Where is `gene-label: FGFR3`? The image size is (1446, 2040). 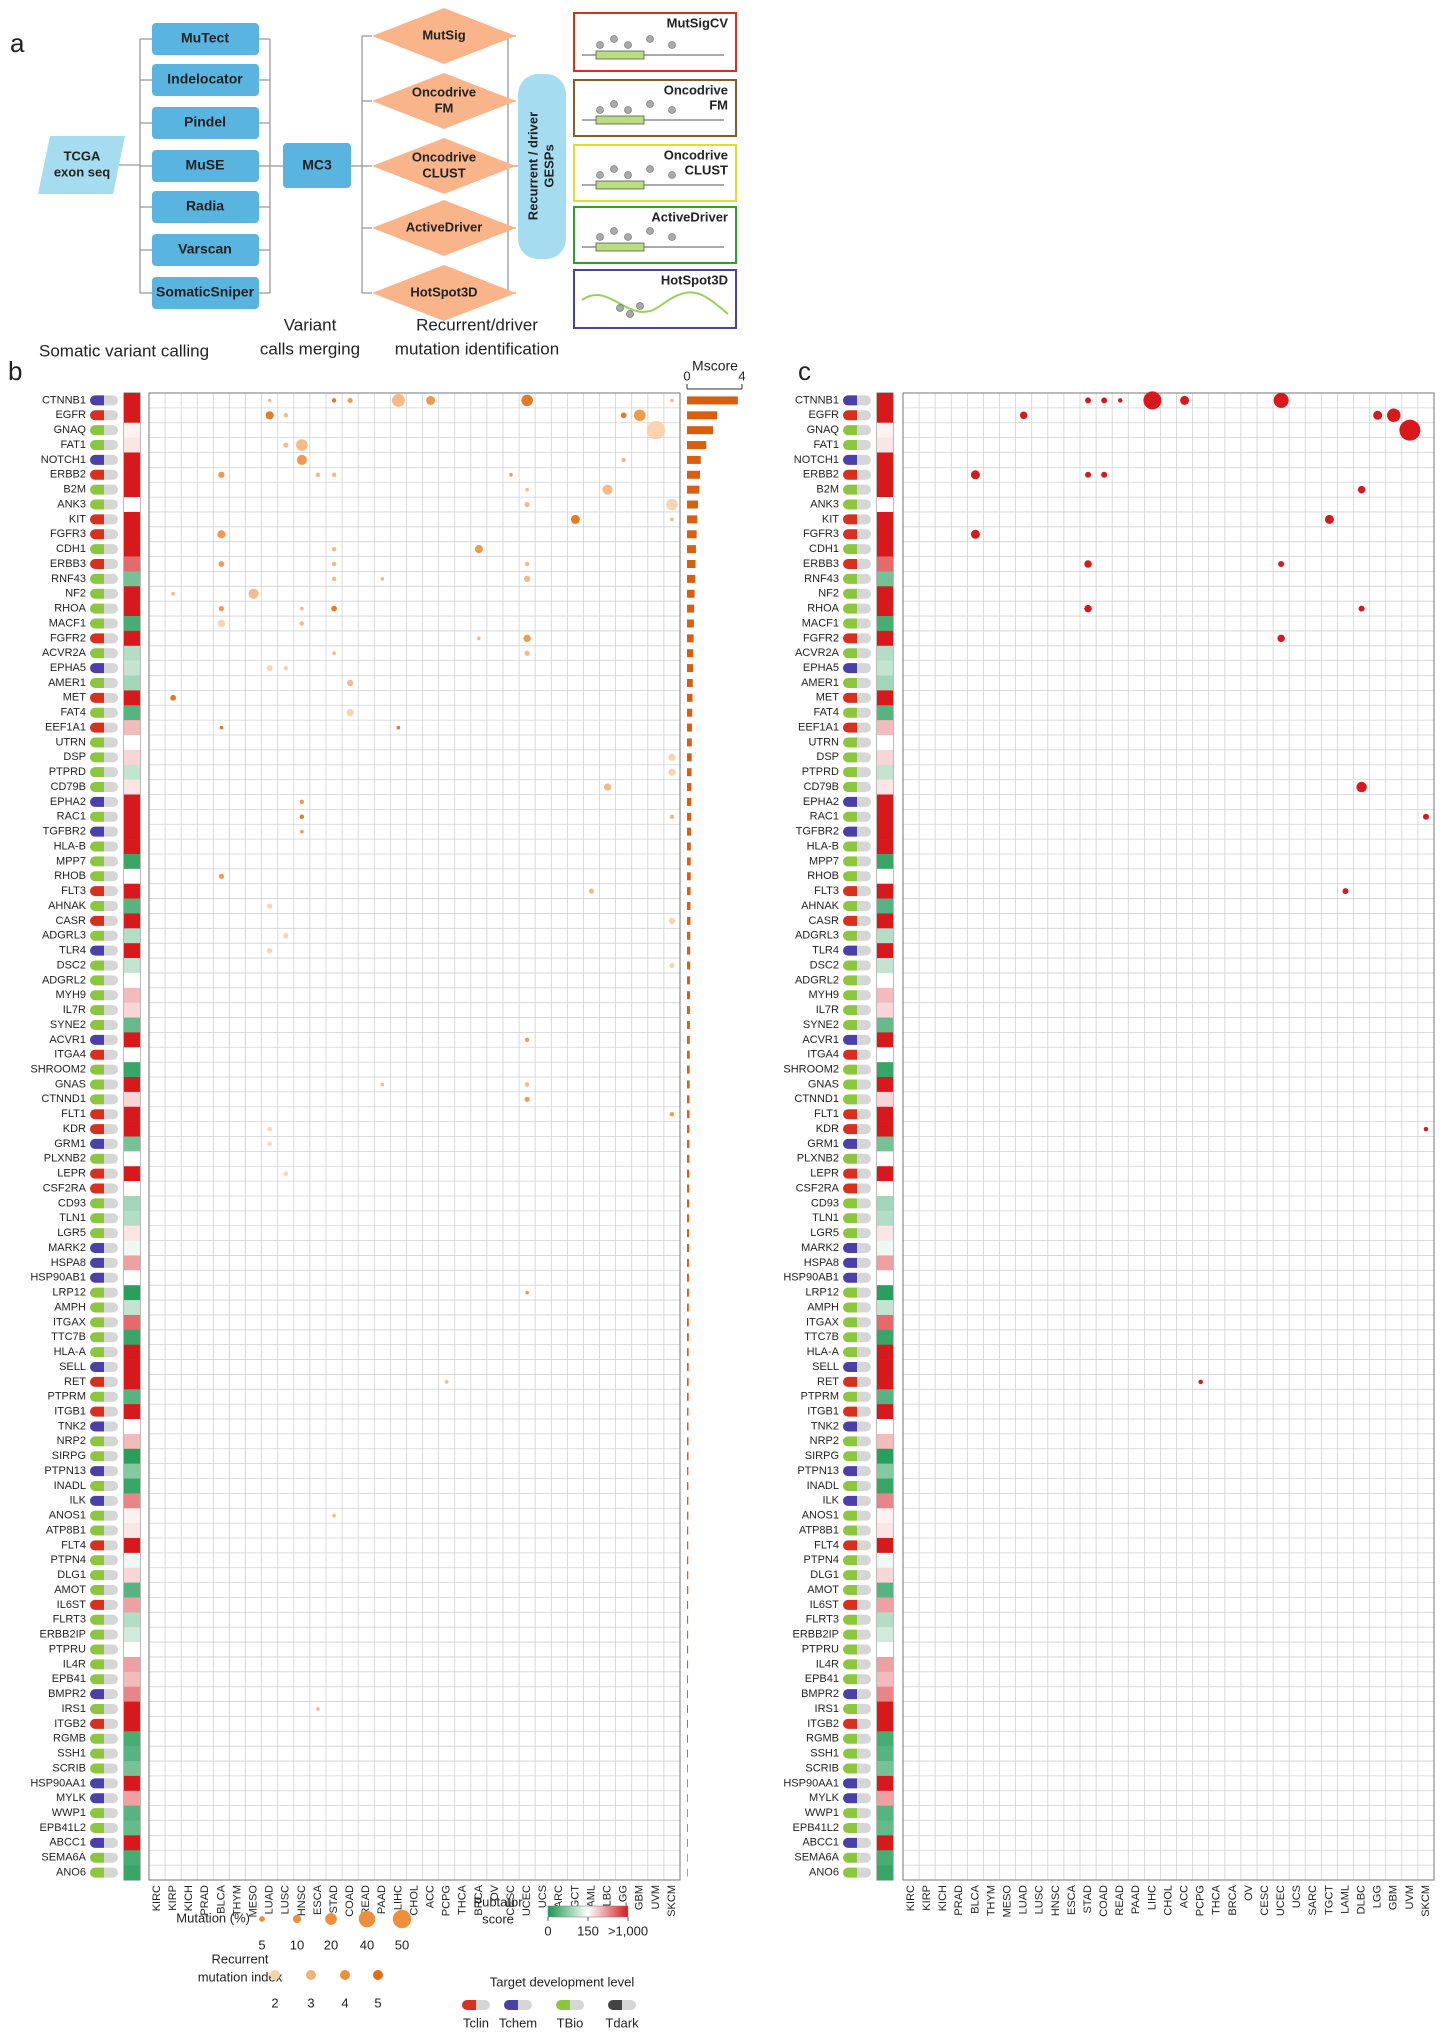
gene-label: FGFR3 is located at coordinates (821, 534).